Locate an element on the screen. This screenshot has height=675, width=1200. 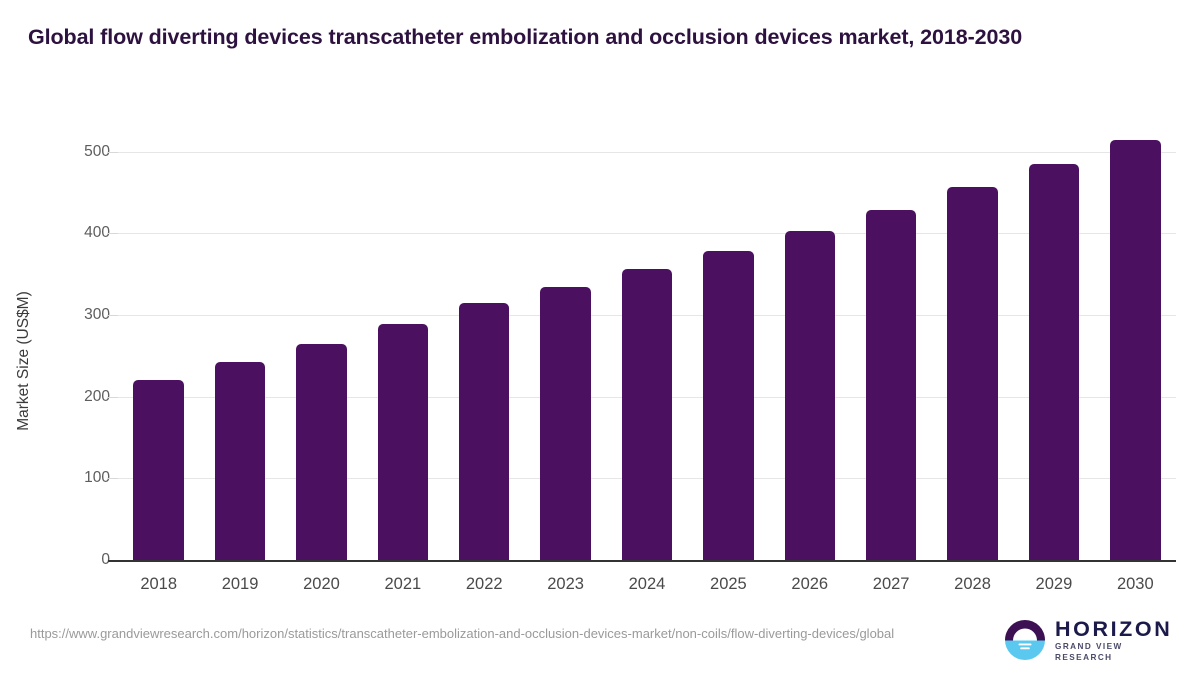
horizon-wordmark: HORIZON is located at coordinates (1114, 629).